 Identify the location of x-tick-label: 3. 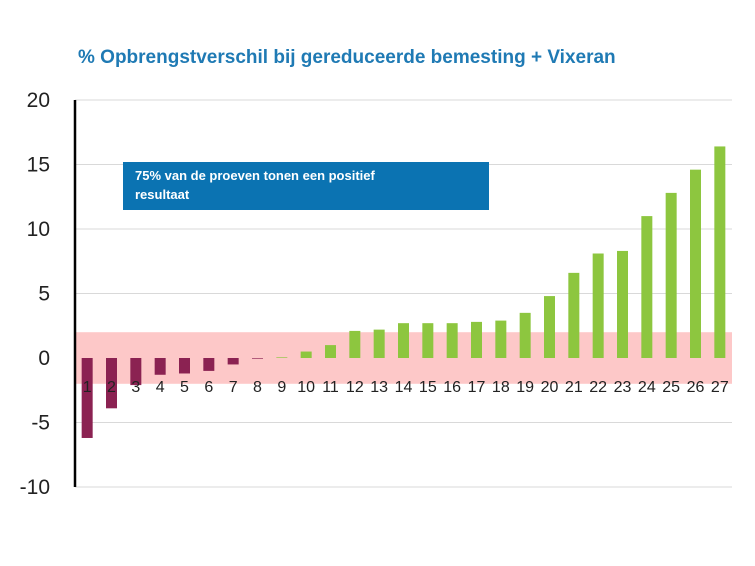
(135, 387).